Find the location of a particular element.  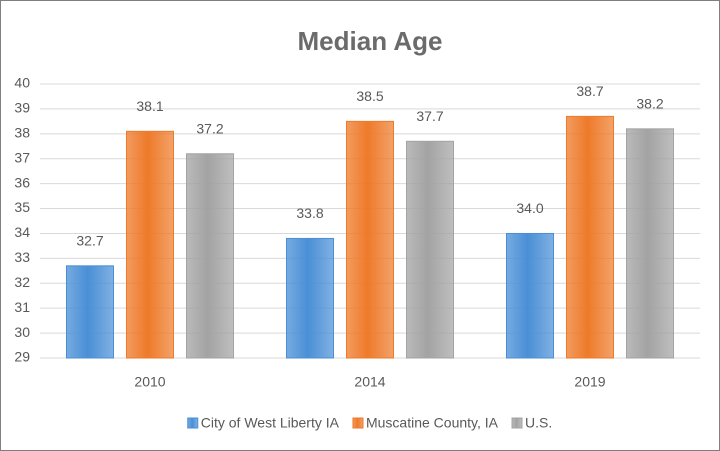

legend-label: U.S. is located at coordinates (538, 423).